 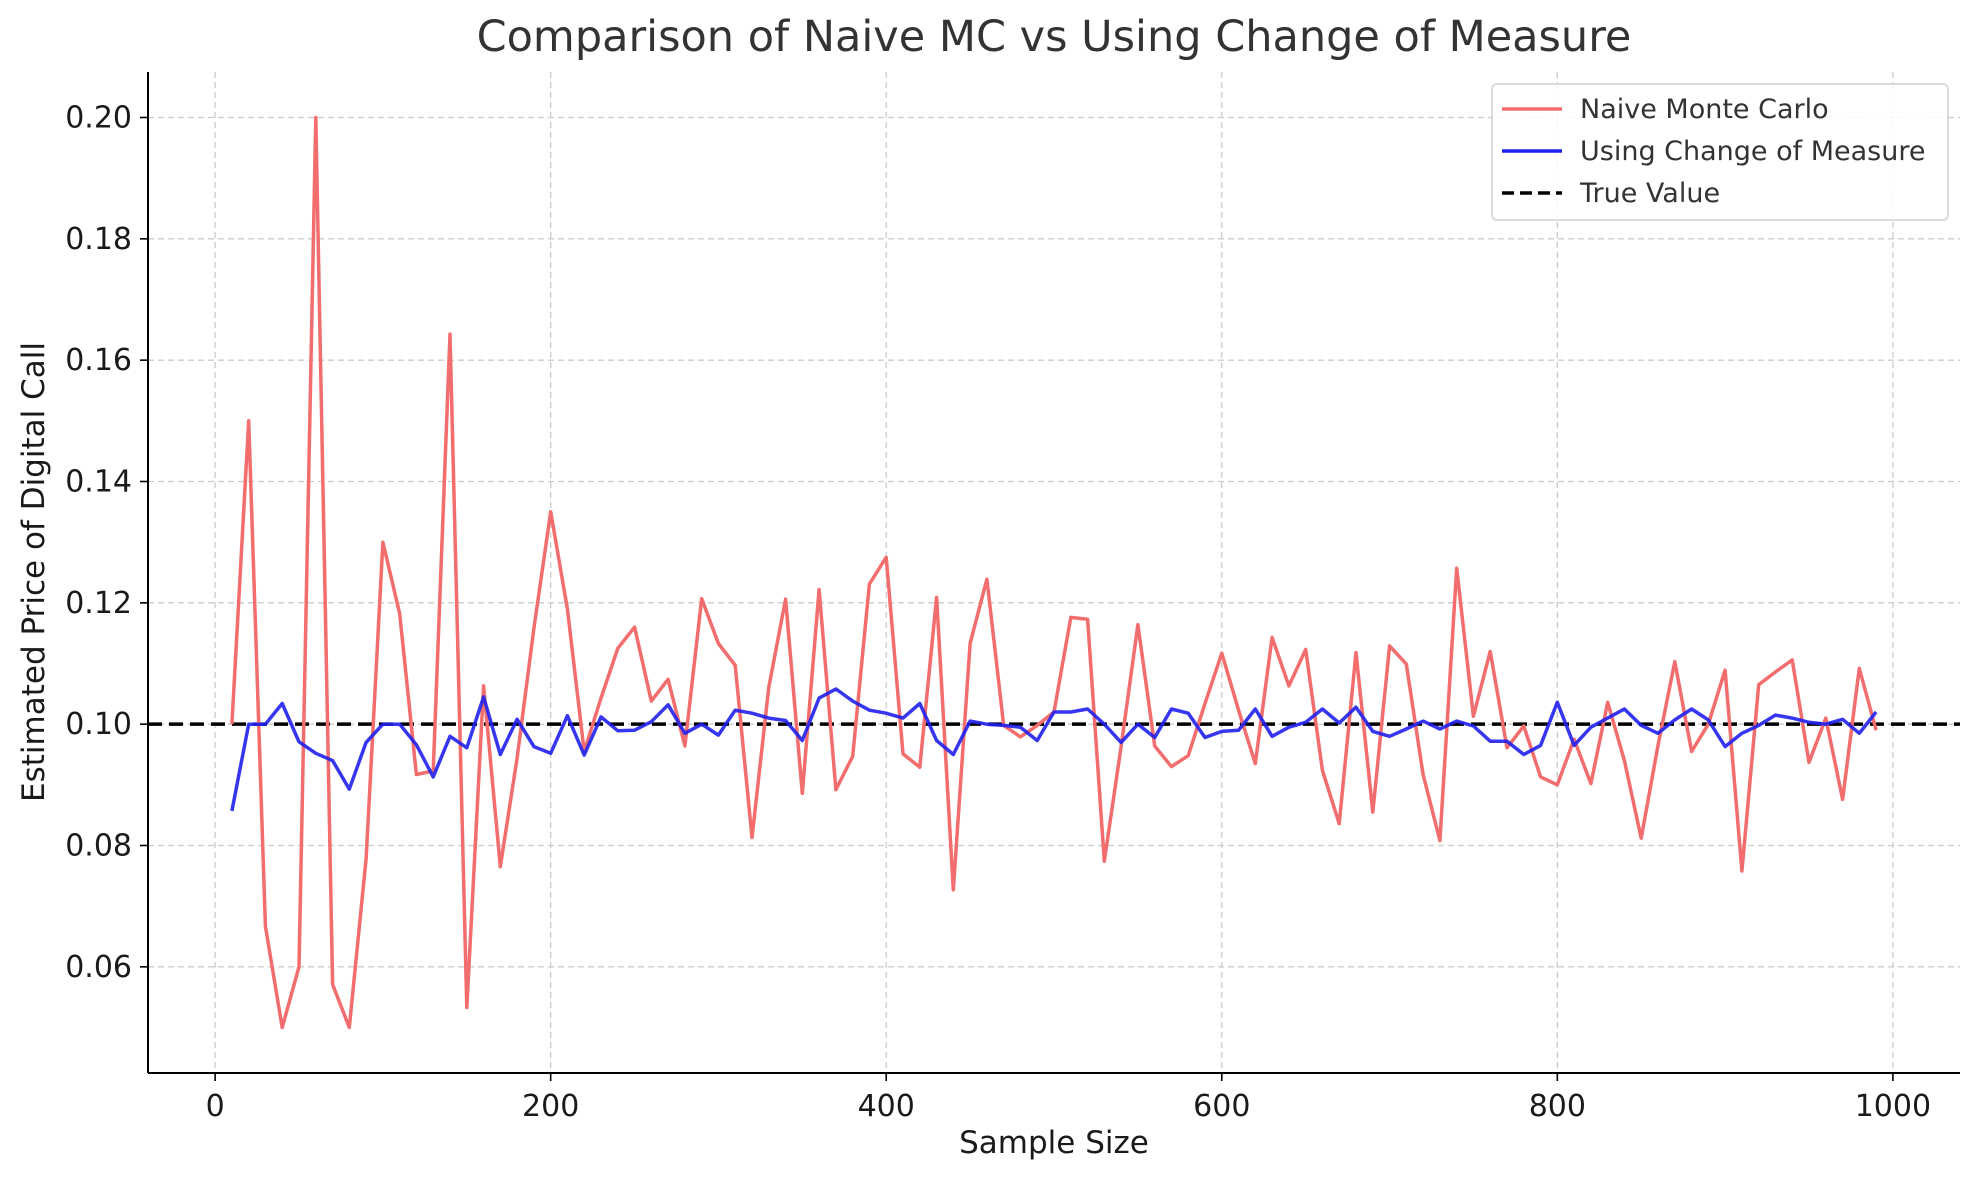 I want to click on y-tick-label: 0.18, so click(x=98, y=239).